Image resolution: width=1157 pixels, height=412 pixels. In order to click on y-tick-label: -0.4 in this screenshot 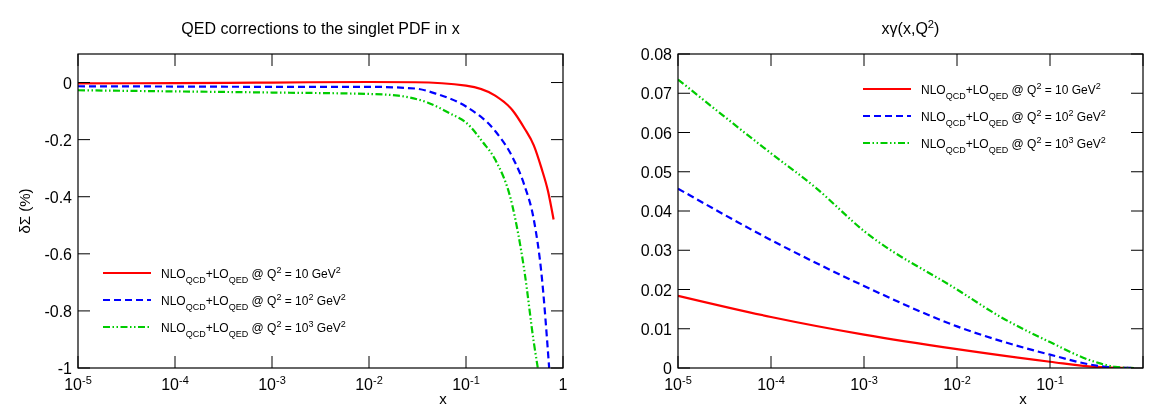, I will do `click(58, 197)`.